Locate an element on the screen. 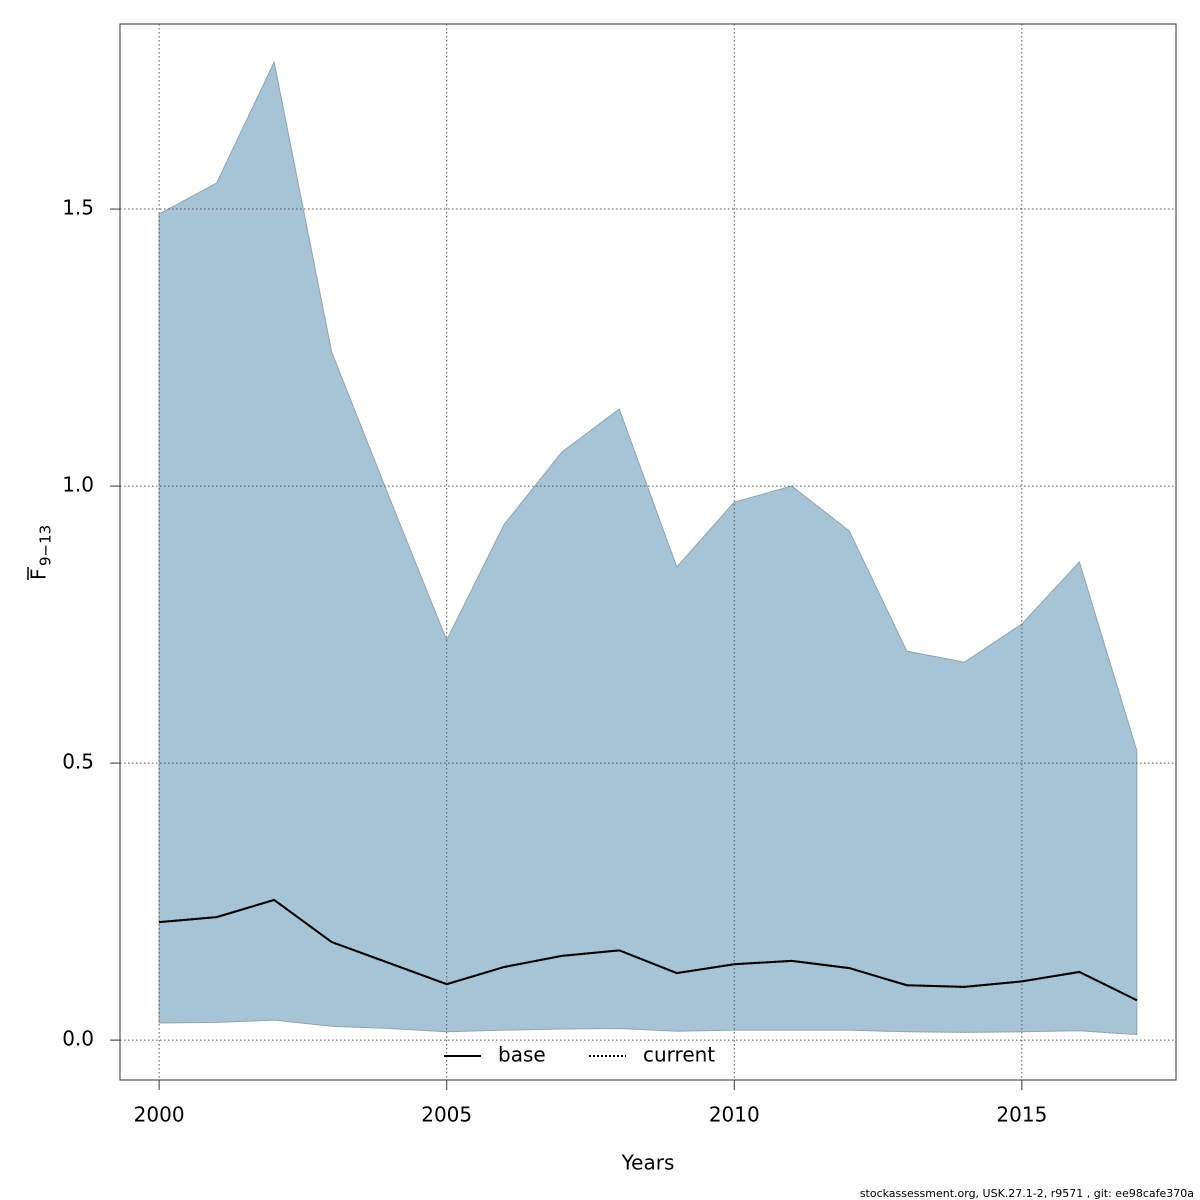 Image resolution: width=1200 pixels, height=1200 pixels. y-axis-label-sub: 9−13 is located at coordinates (46, 545).